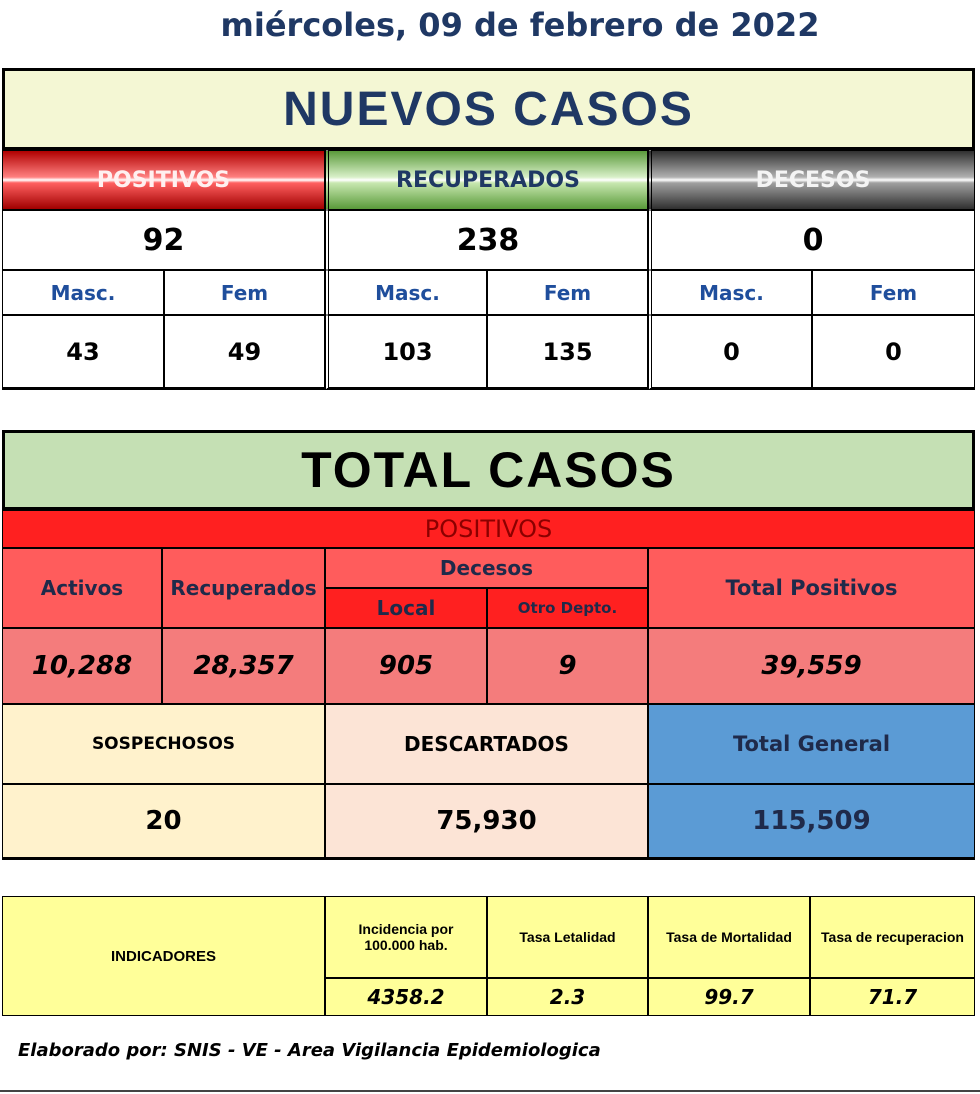 Image resolution: width=980 pixels, height=1094 pixels. I want to click on indicadores-label: INDICADORES, so click(163, 956).